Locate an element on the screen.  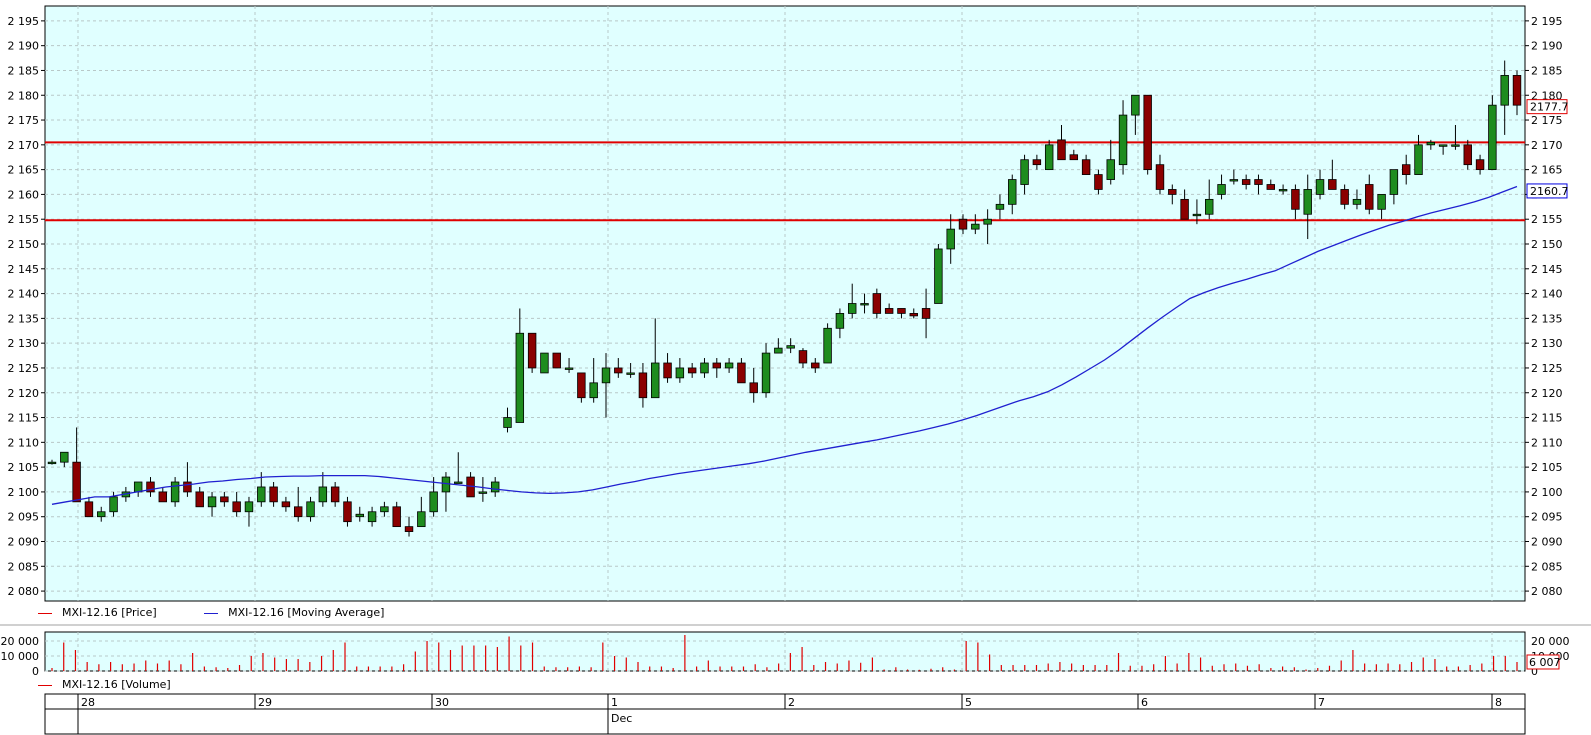
volume-value-label: 6 007 is located at coordinates (1545, 662).